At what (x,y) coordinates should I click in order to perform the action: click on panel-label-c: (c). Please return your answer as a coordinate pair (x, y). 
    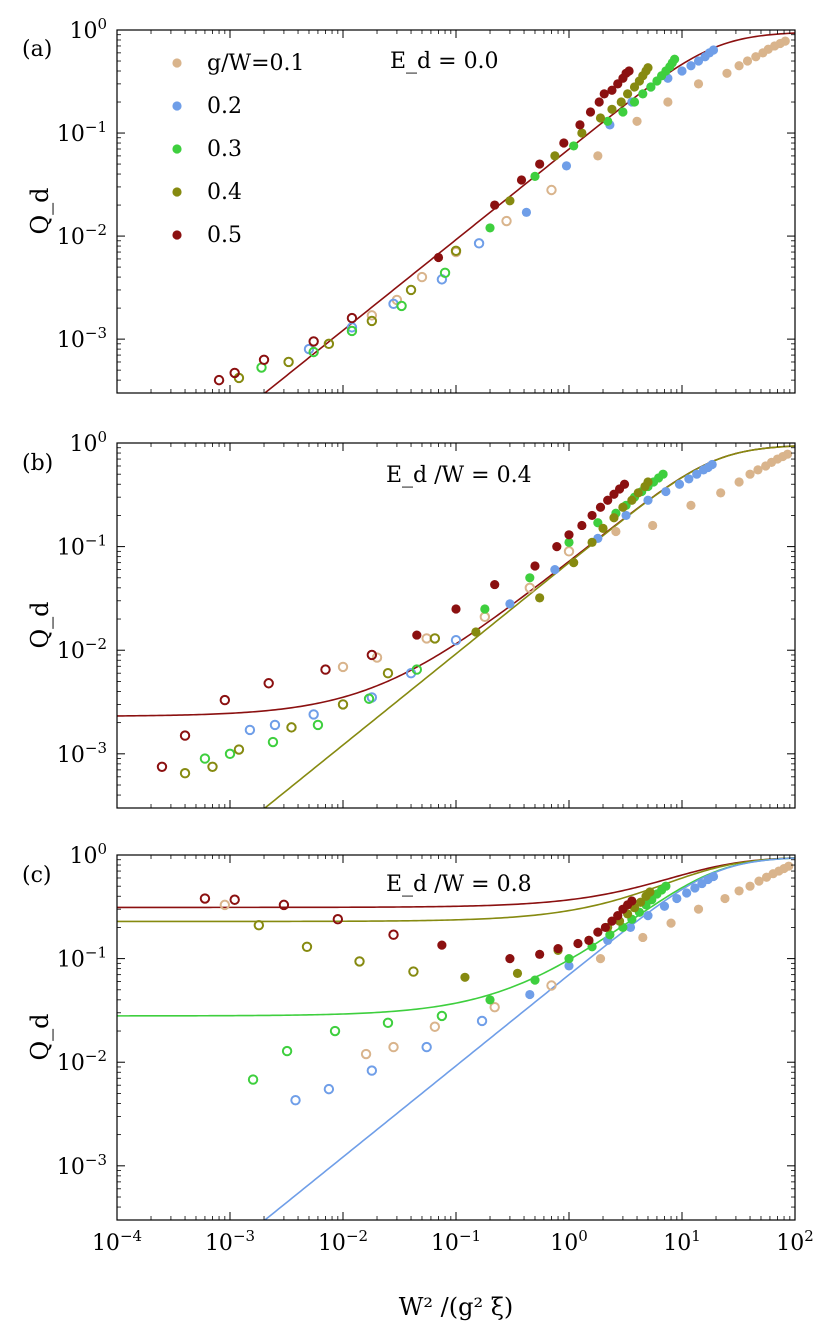
    Looking at the image, I should click on (37, 875).